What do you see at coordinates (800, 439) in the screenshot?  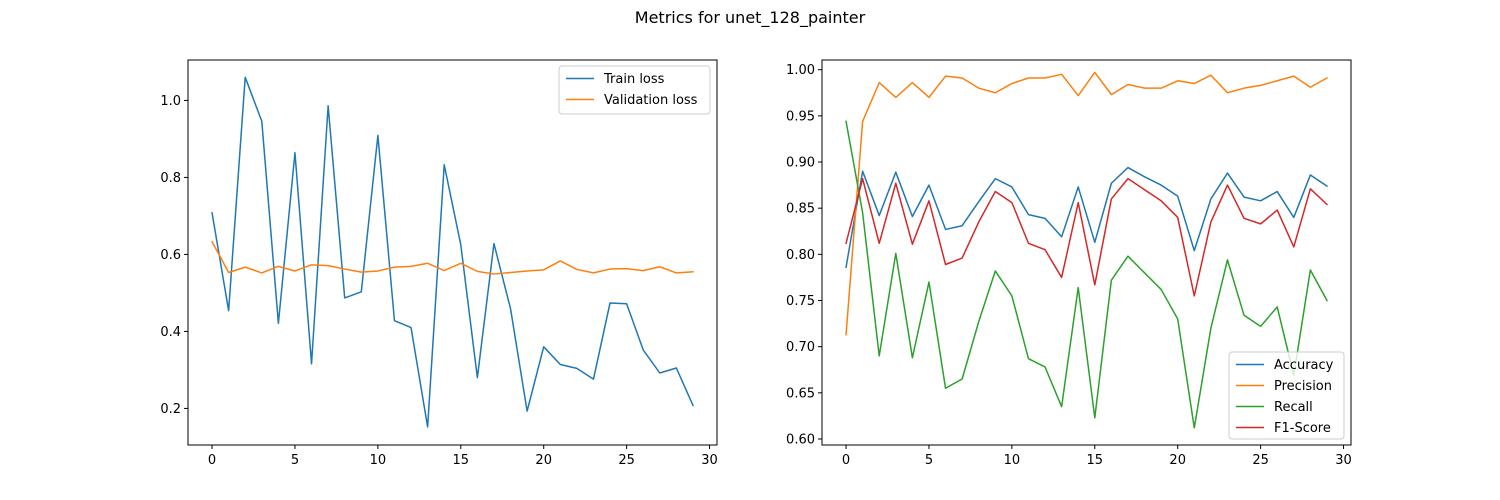 I see `metrics-y-tick-label: 0.60` at bounding box center [800, 439].